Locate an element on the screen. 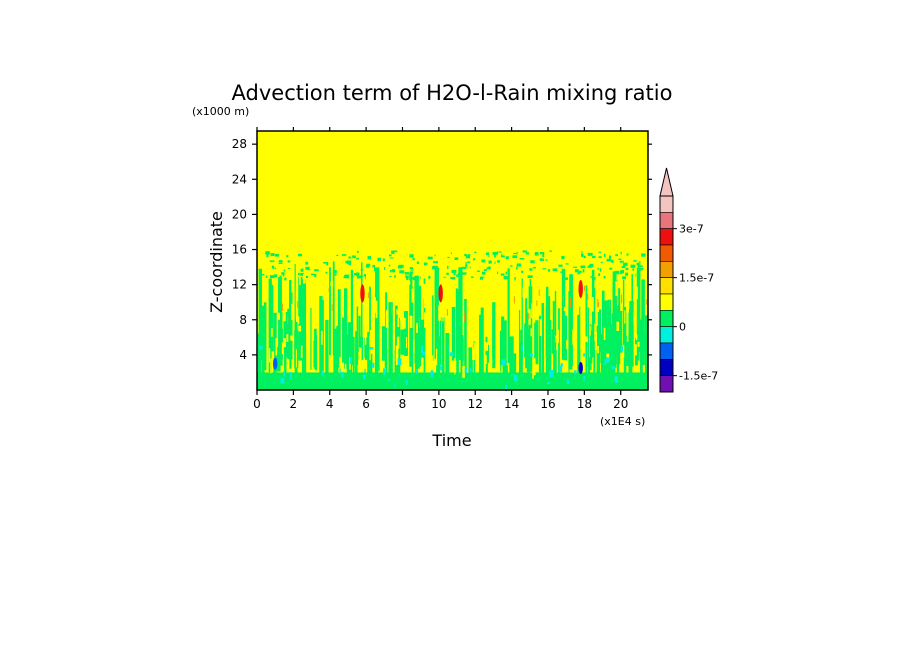 This screenshot has height=654, width=904. x-tick-label: 4 is located at coordinates (330, 404).